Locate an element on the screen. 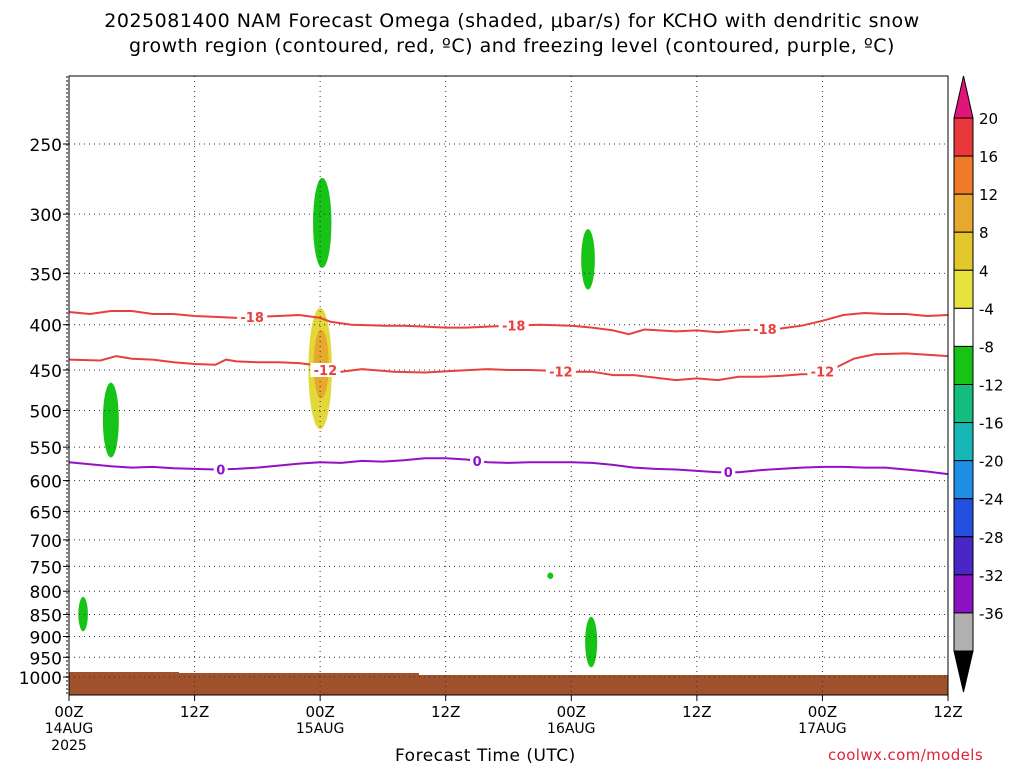 The image size is (1024, 768). colorbar-label: 20 is located at coordinates (988, 119).